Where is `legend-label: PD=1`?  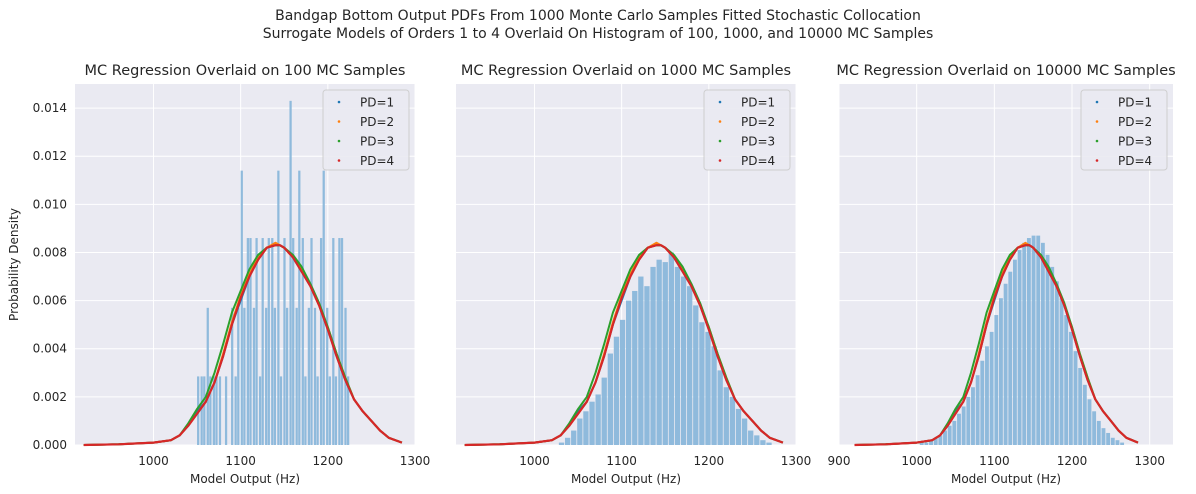 legend-label: PD=1 is located at coordinates (377, 103).